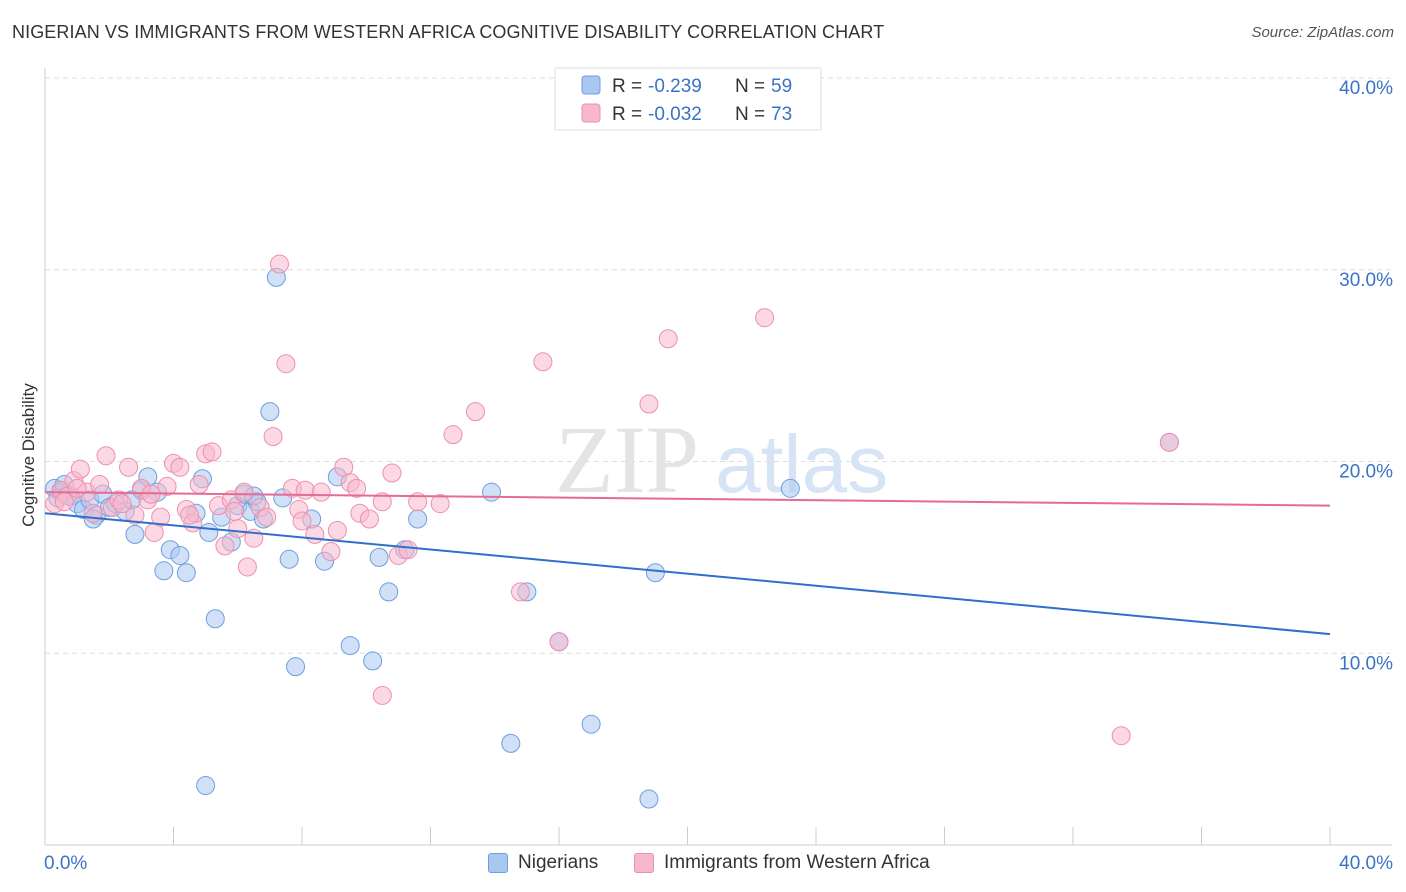 The width and height of the screenshot is (1406, 892). I want to click on legend-swatch-immigrants, so click(644, 863).